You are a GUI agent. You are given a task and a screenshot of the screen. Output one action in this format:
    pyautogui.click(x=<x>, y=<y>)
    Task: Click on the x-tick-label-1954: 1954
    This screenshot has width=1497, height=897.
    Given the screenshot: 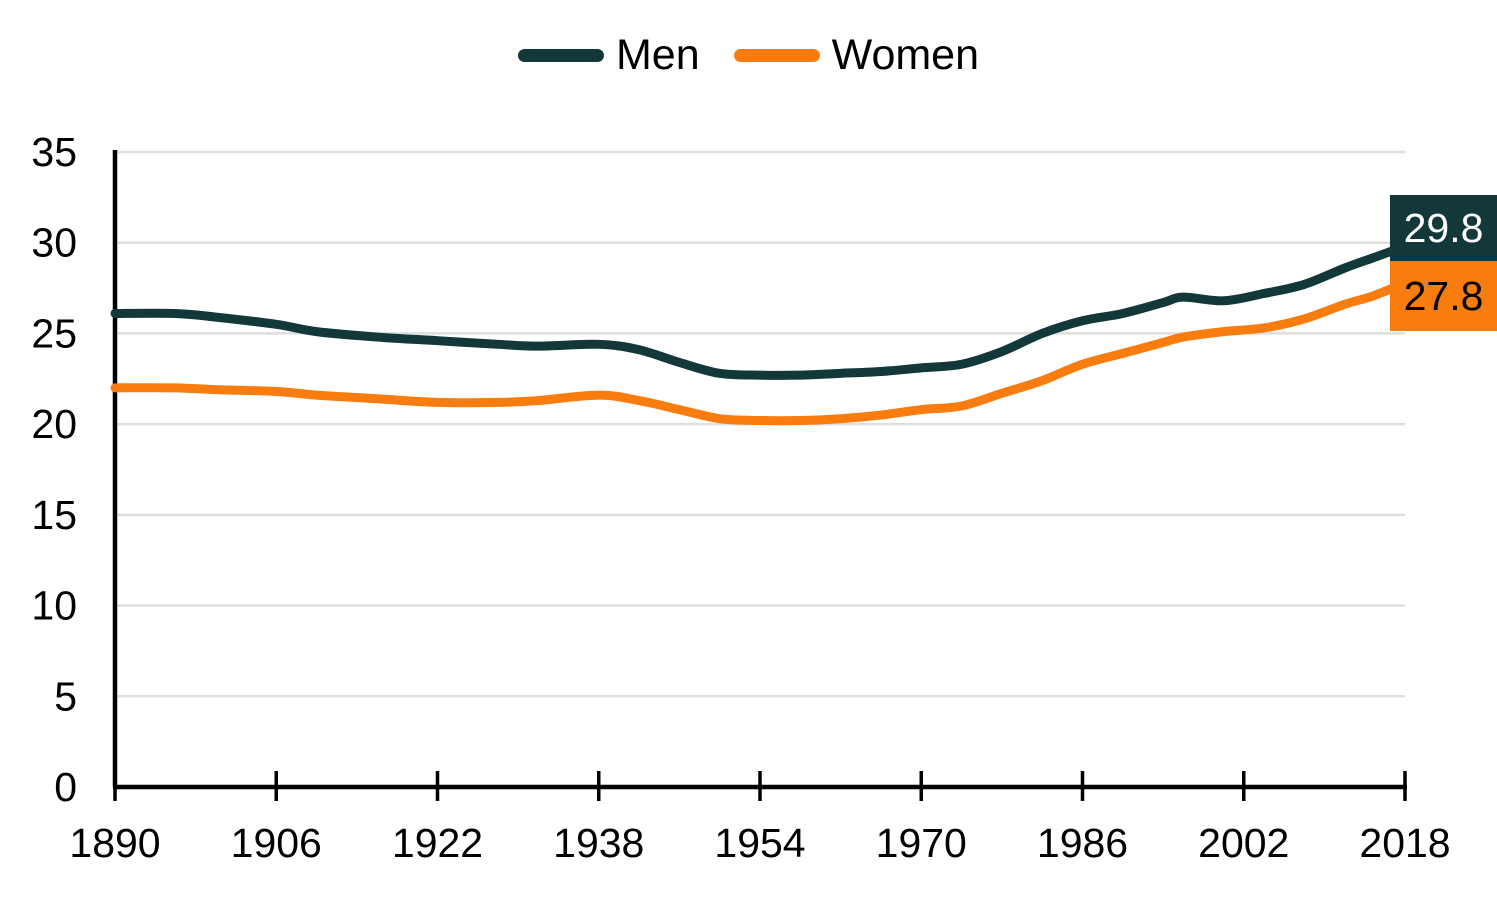 What is the action you would take?
    pyautogui.click(x=759, y=843)
    